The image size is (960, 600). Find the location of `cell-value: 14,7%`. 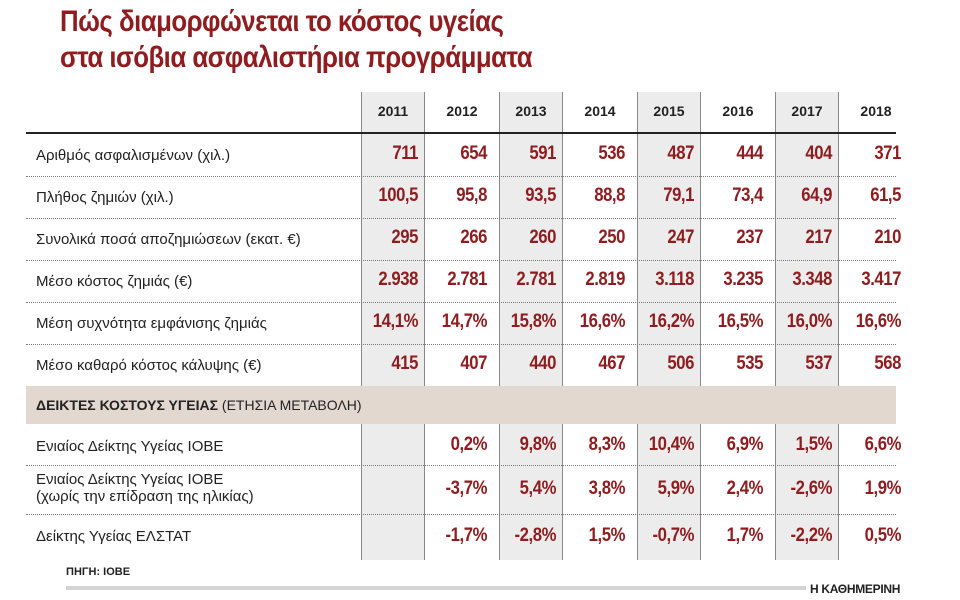

cell-value: 14,7% is located at coordinates (464, 321).